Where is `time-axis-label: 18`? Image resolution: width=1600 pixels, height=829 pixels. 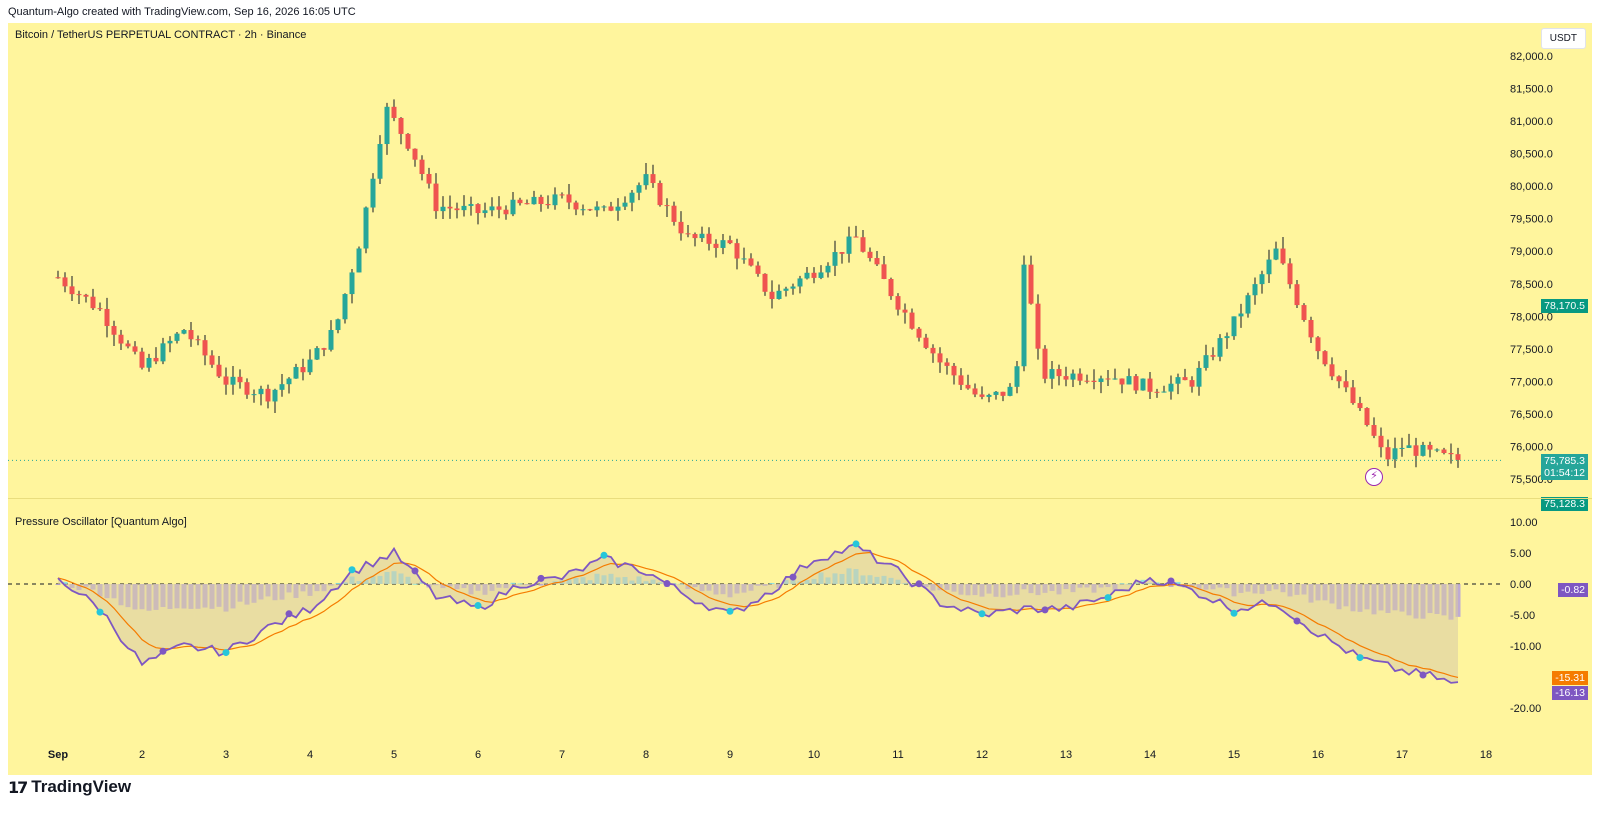
time-axis-label: 18 is located at coordinates (1486, 755).